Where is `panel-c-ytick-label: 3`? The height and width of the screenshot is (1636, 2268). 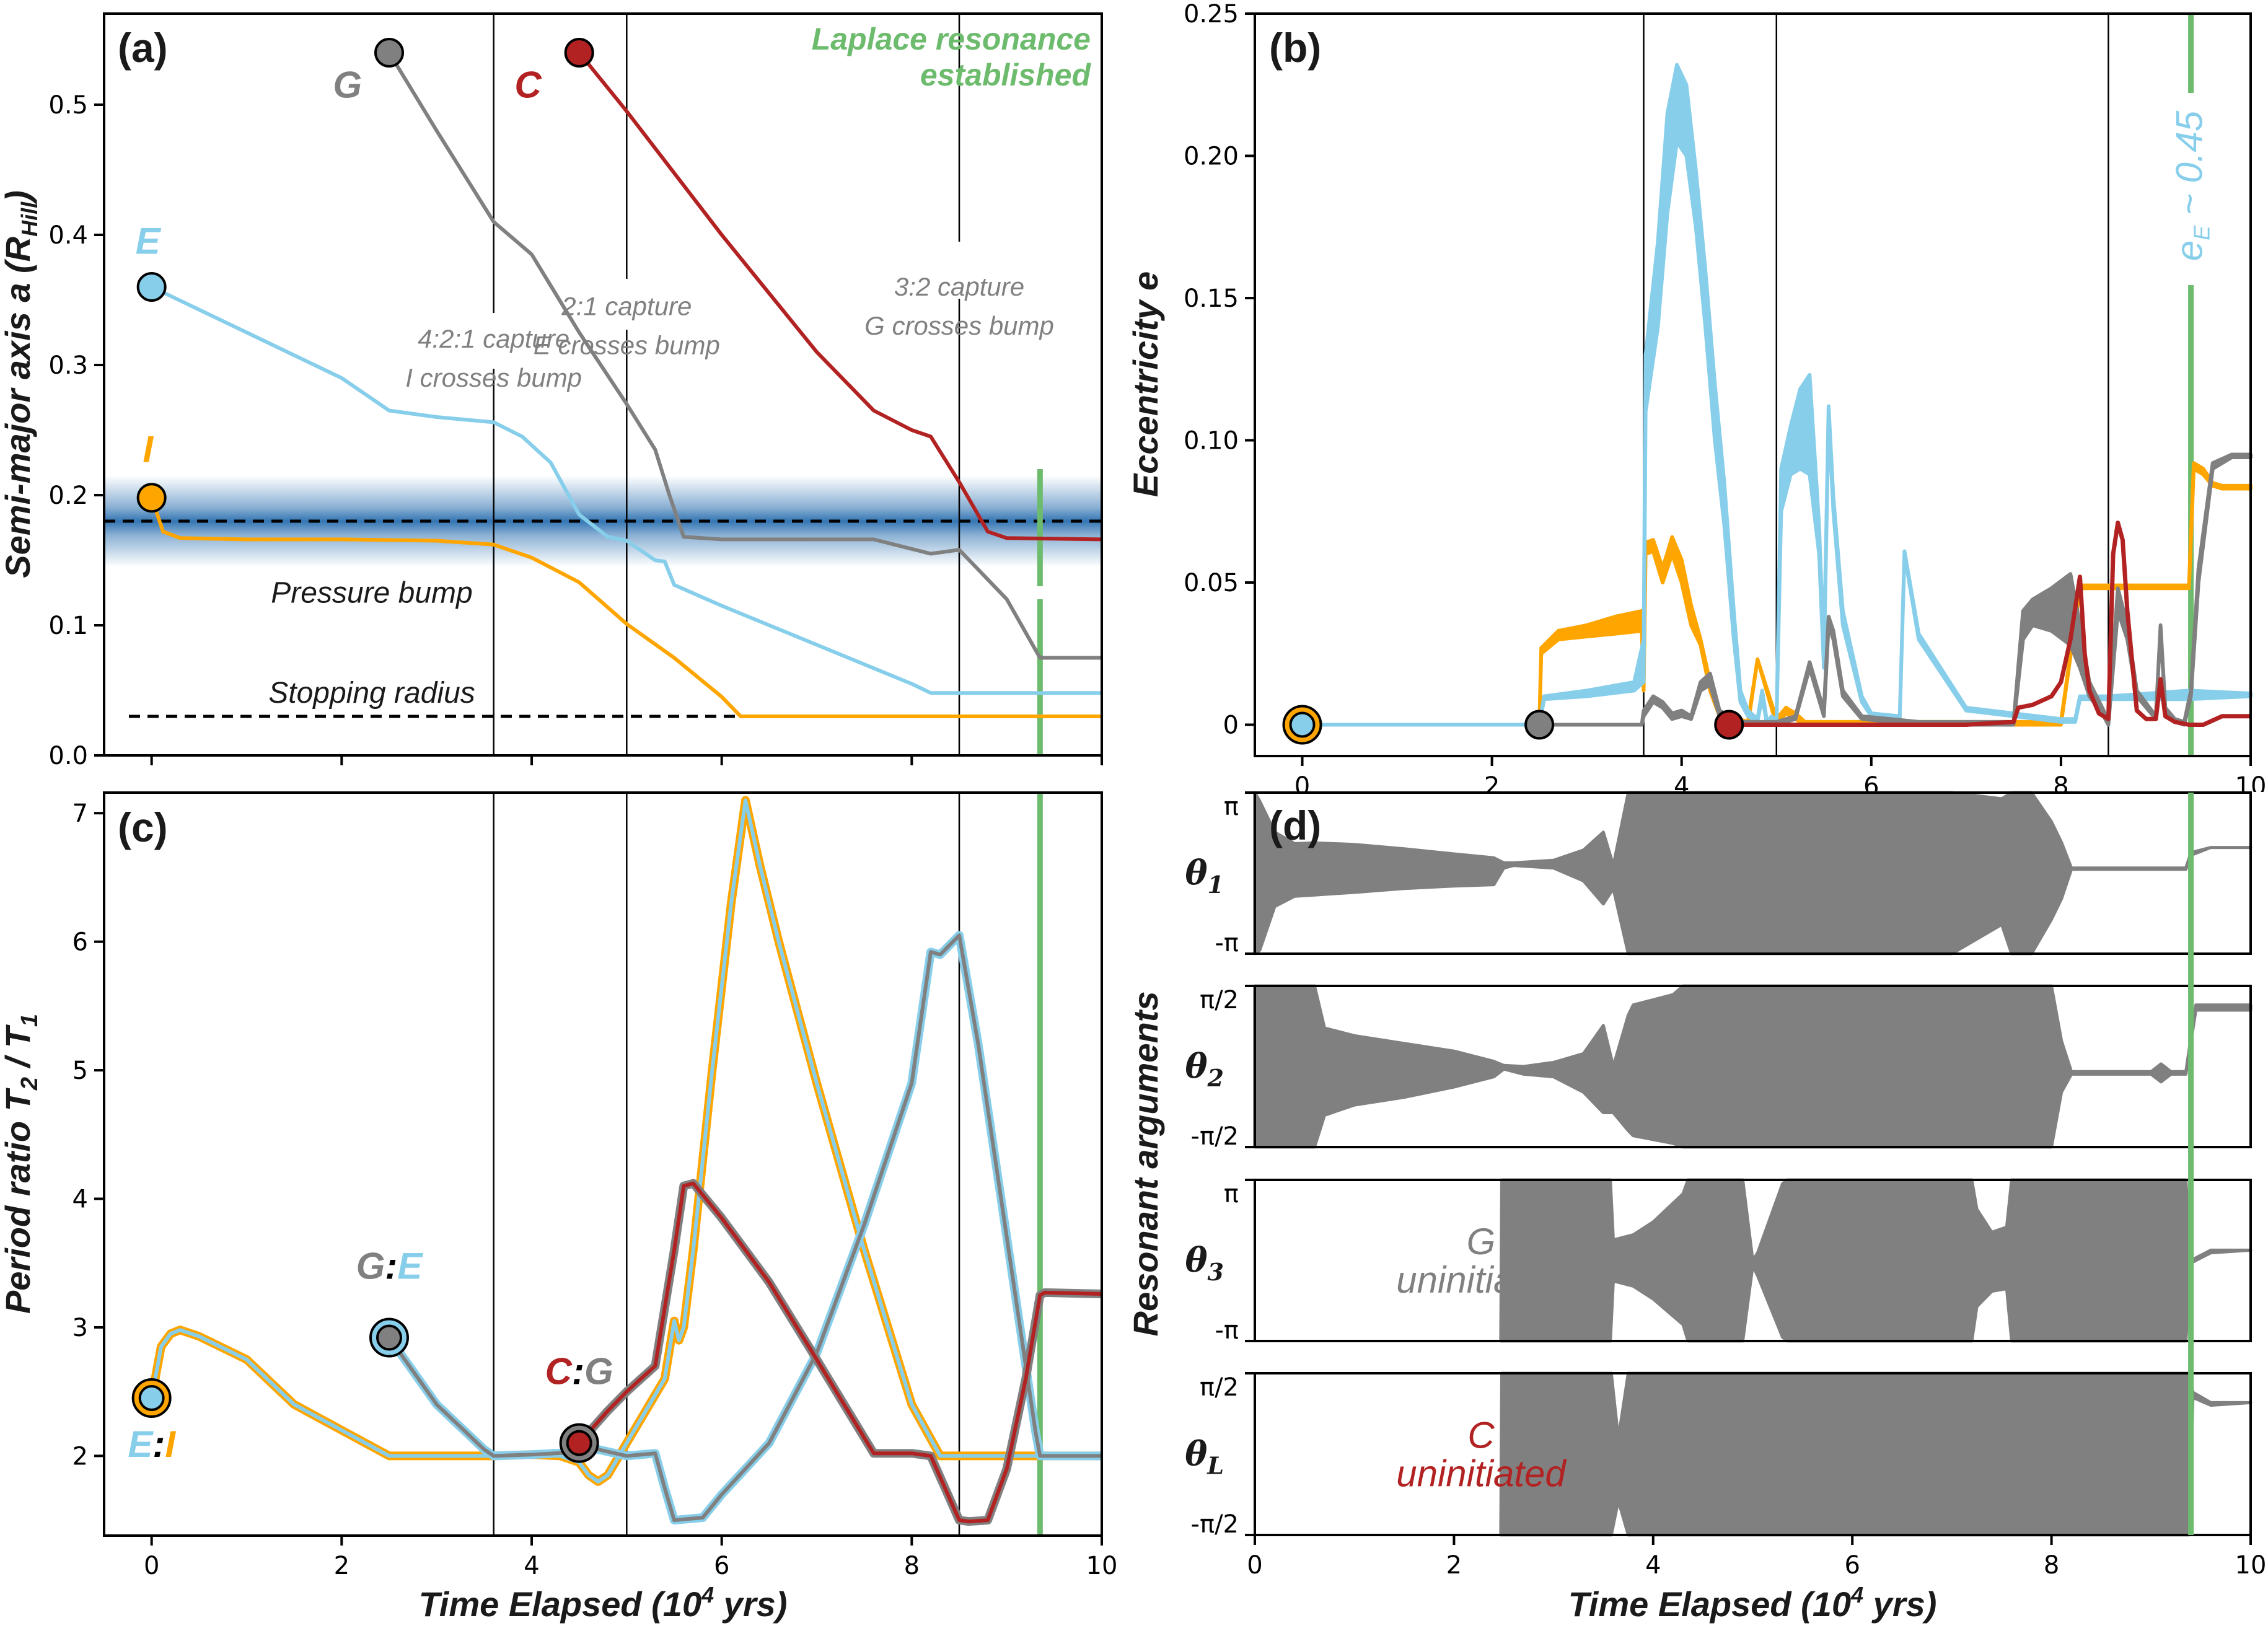 panel-c-ytick-label: 3 is located at coordinates (80, 1328).